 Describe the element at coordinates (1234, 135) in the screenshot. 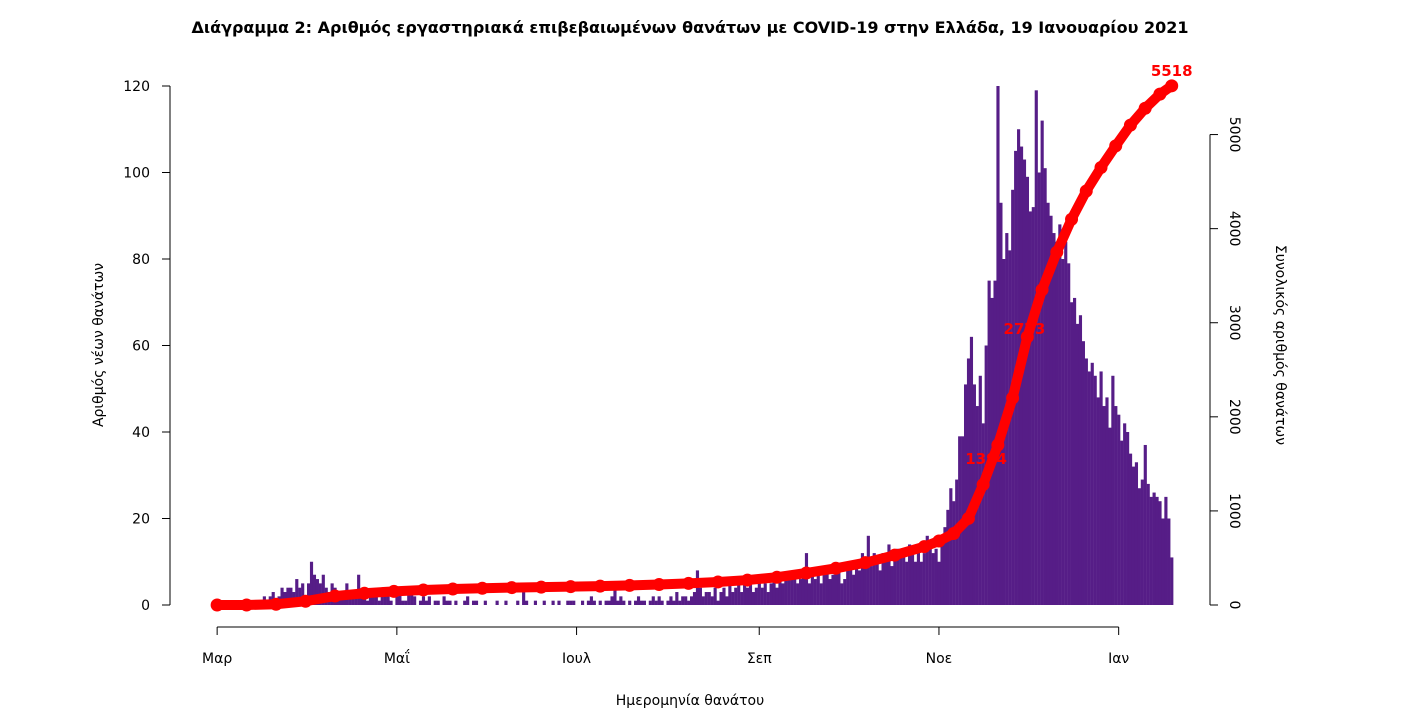

I see `y2-tick-label: 5000` at that location.